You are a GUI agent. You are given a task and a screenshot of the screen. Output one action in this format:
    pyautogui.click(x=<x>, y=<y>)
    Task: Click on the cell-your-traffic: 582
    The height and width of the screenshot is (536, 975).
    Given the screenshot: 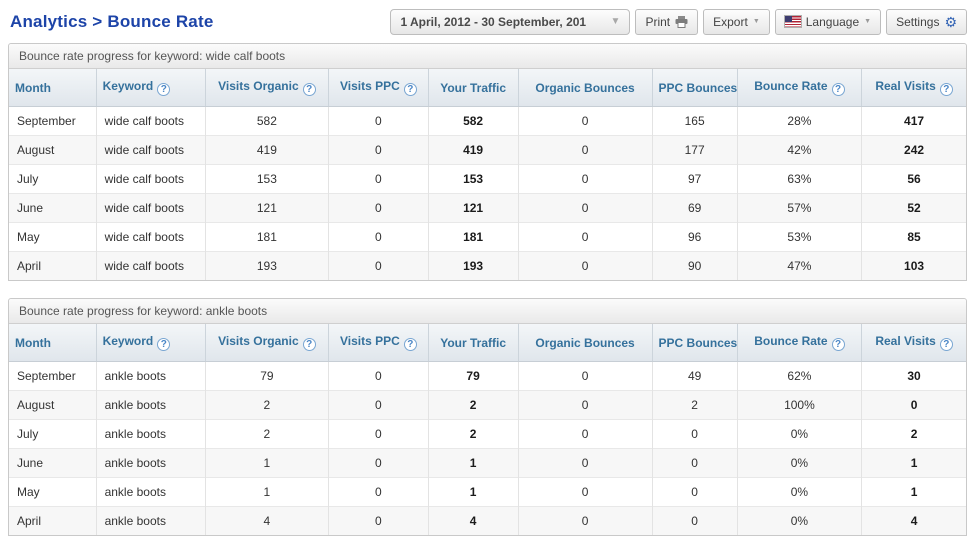 What is the action you would take?
    pyautogui.click(x=473, y=121)
    